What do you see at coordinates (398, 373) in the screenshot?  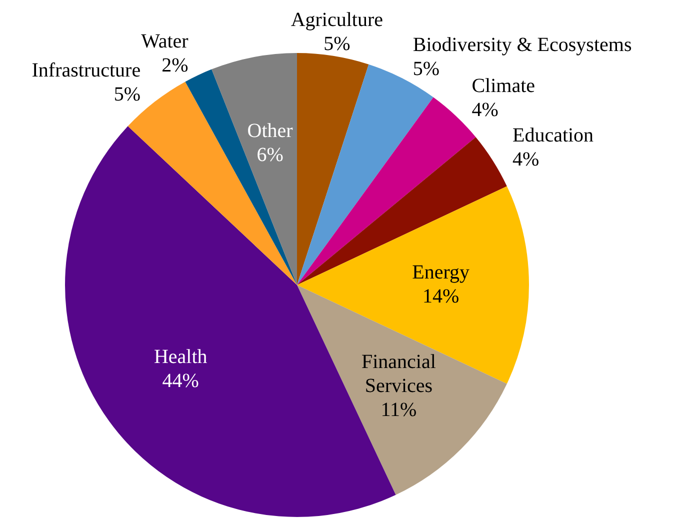 I see `slice-label: Financial Services` at bounding box center [398, 373].